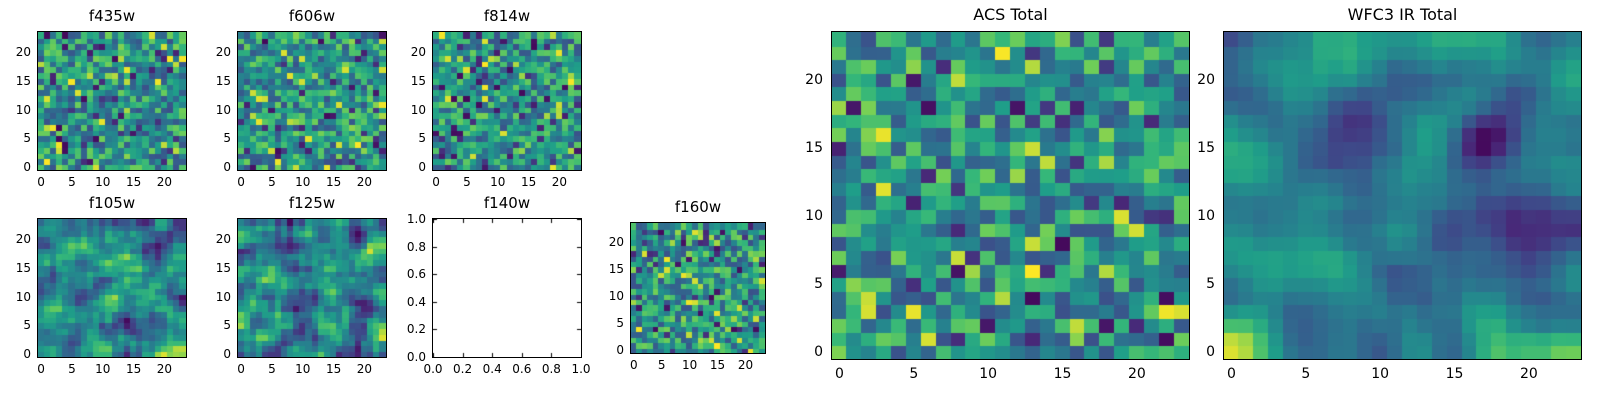 This screenshot has width=1600, height=400. Describe the element at coordinates (551, 369) in the screenshot. I see `x-tick-label: 0.8` at that location.